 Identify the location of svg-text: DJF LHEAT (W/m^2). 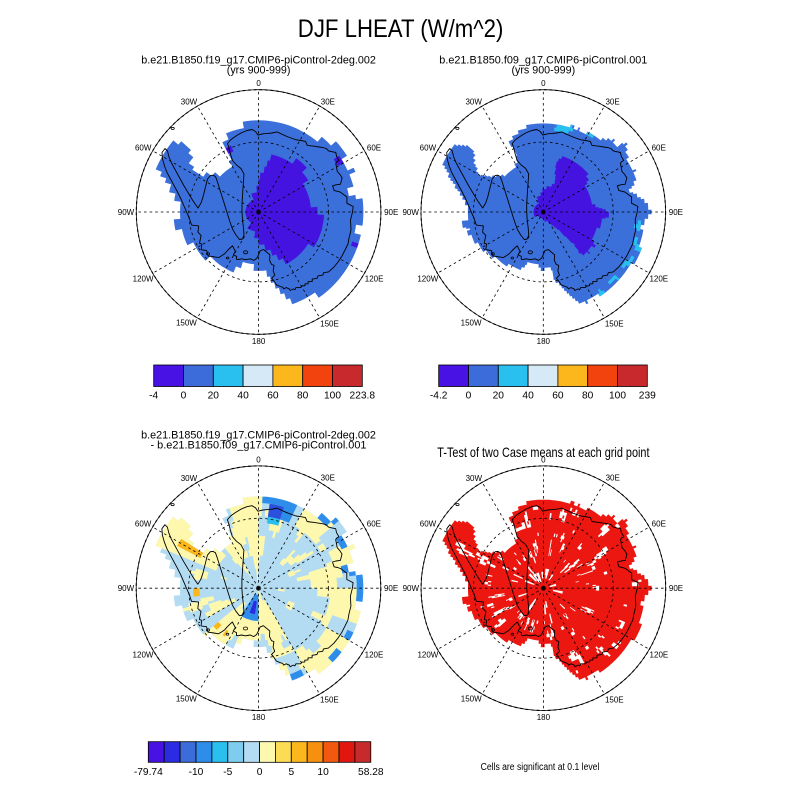
(401, 29).